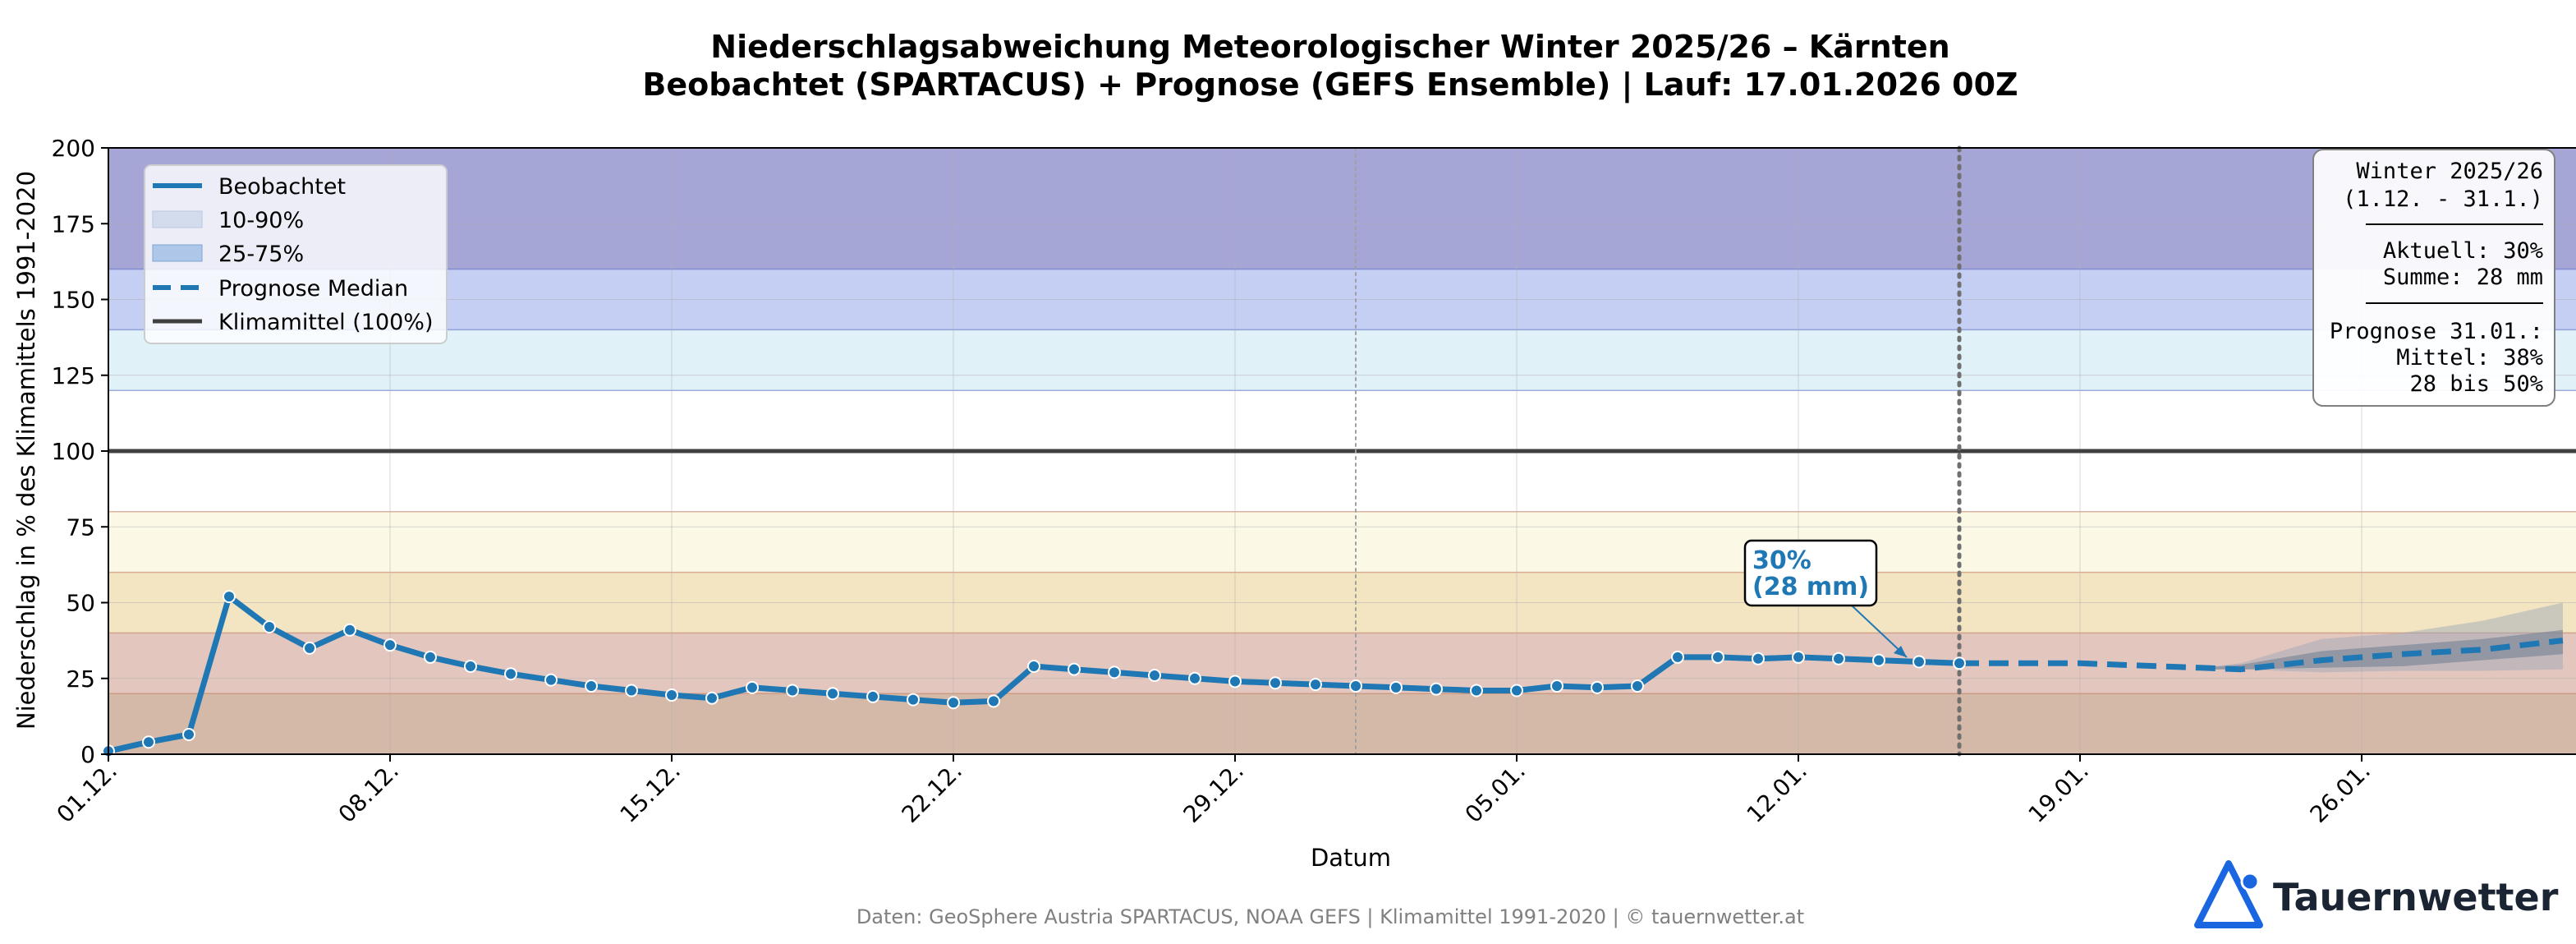 The image size is (2576, 944). I want to click on info-forecast-mean: Mittel: 38%, so click(2469, 358).